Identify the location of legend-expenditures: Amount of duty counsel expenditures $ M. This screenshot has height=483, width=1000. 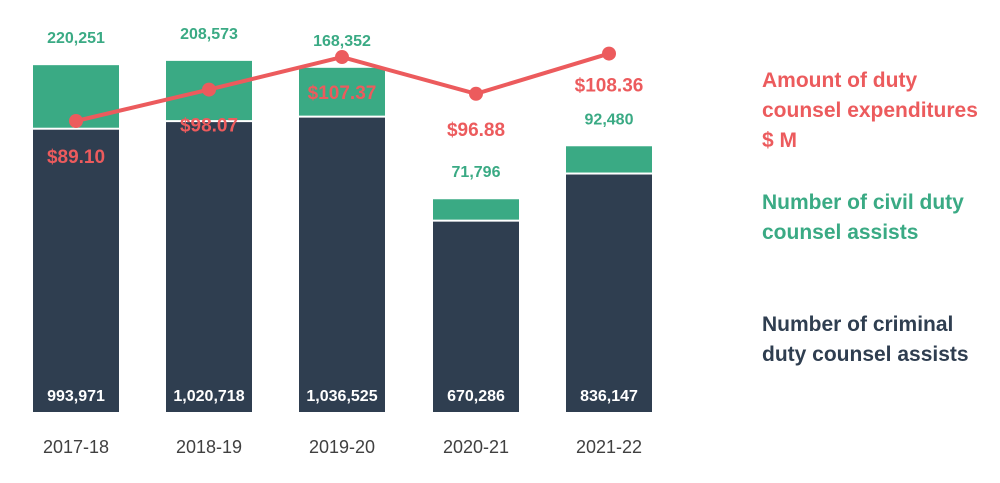
(870, 110).